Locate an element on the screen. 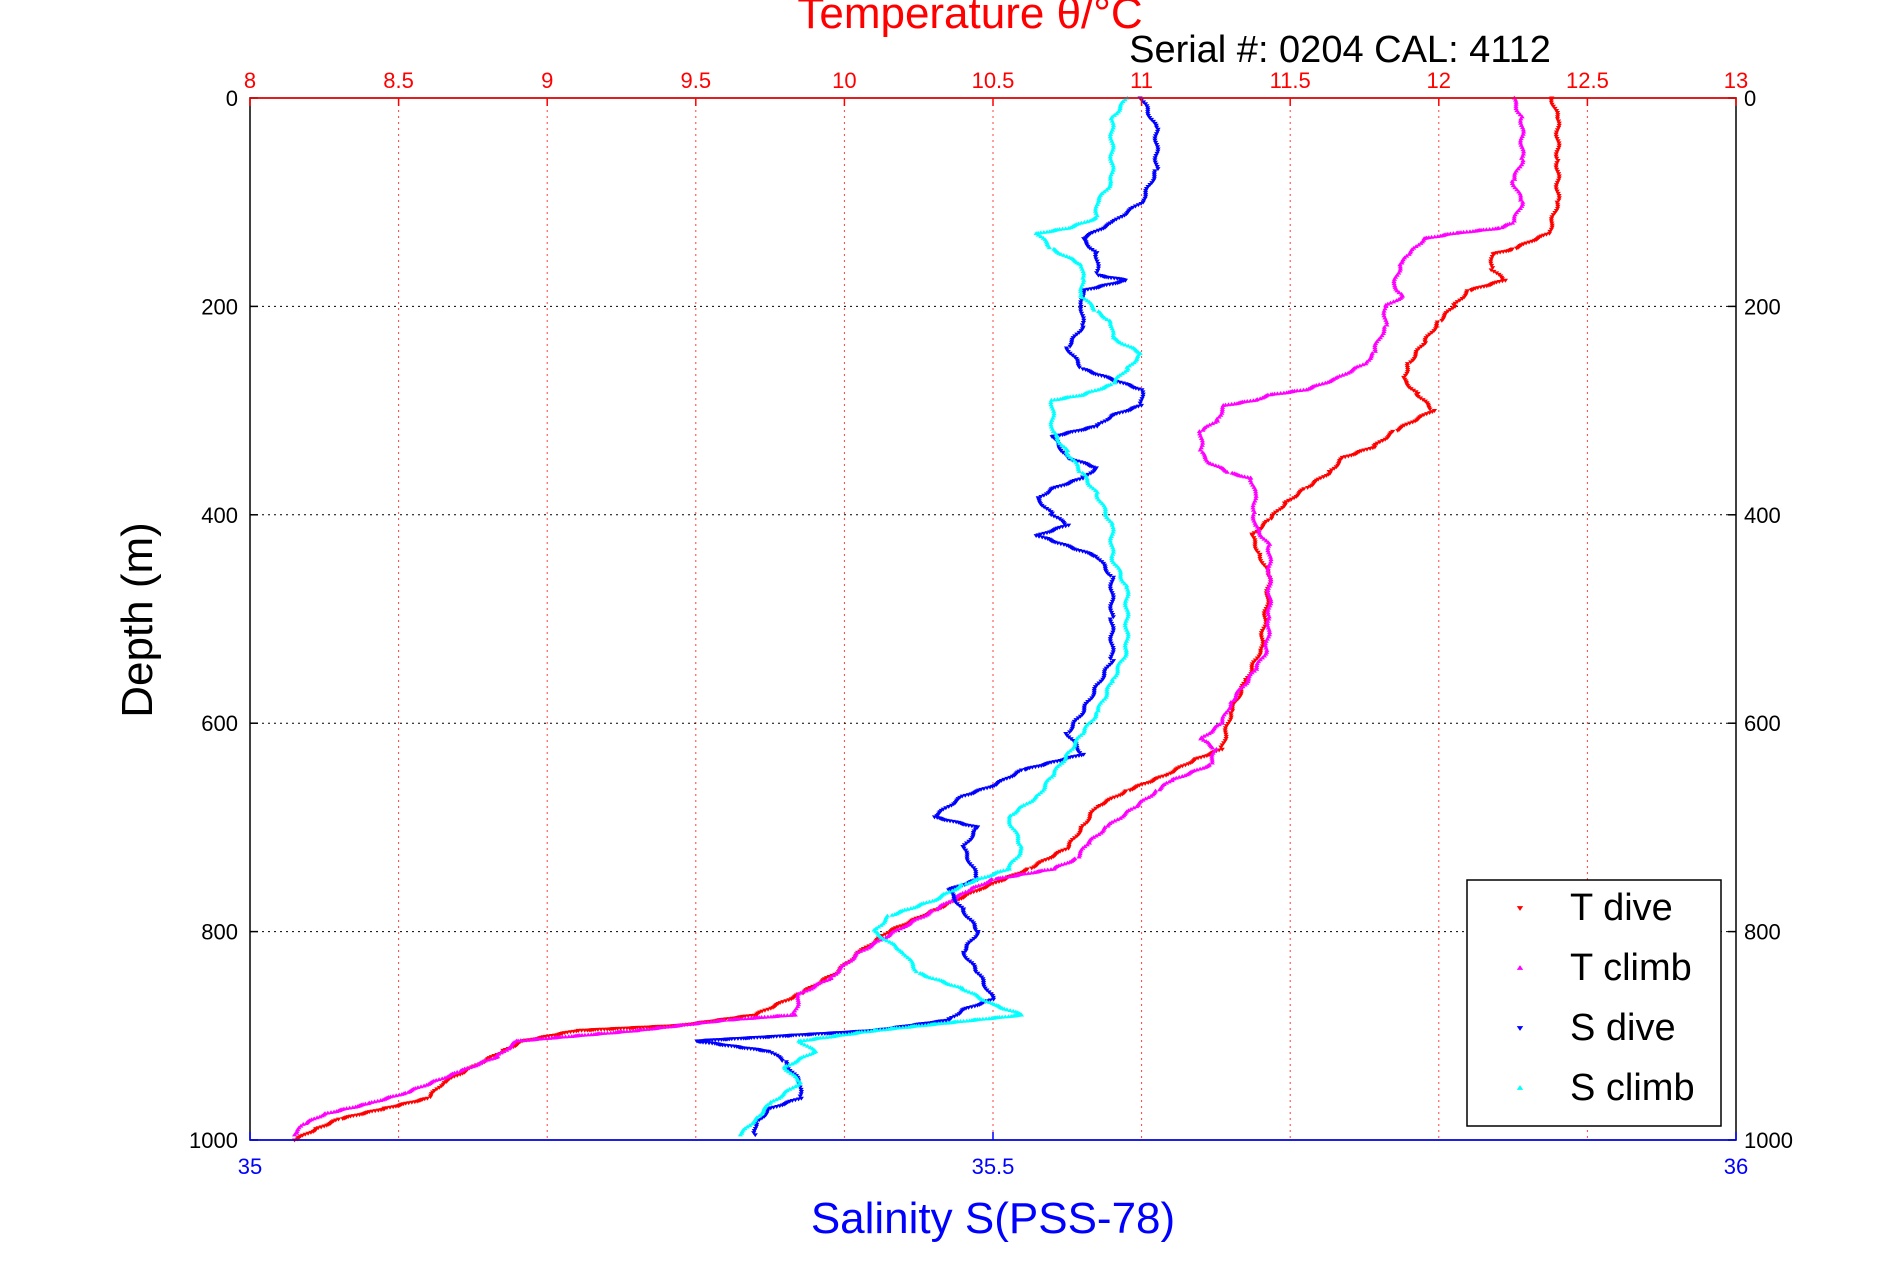 This screenshot has height=1262, width=1891. temperature-tick-label: 8.5 is located at coordinates (398, 80).